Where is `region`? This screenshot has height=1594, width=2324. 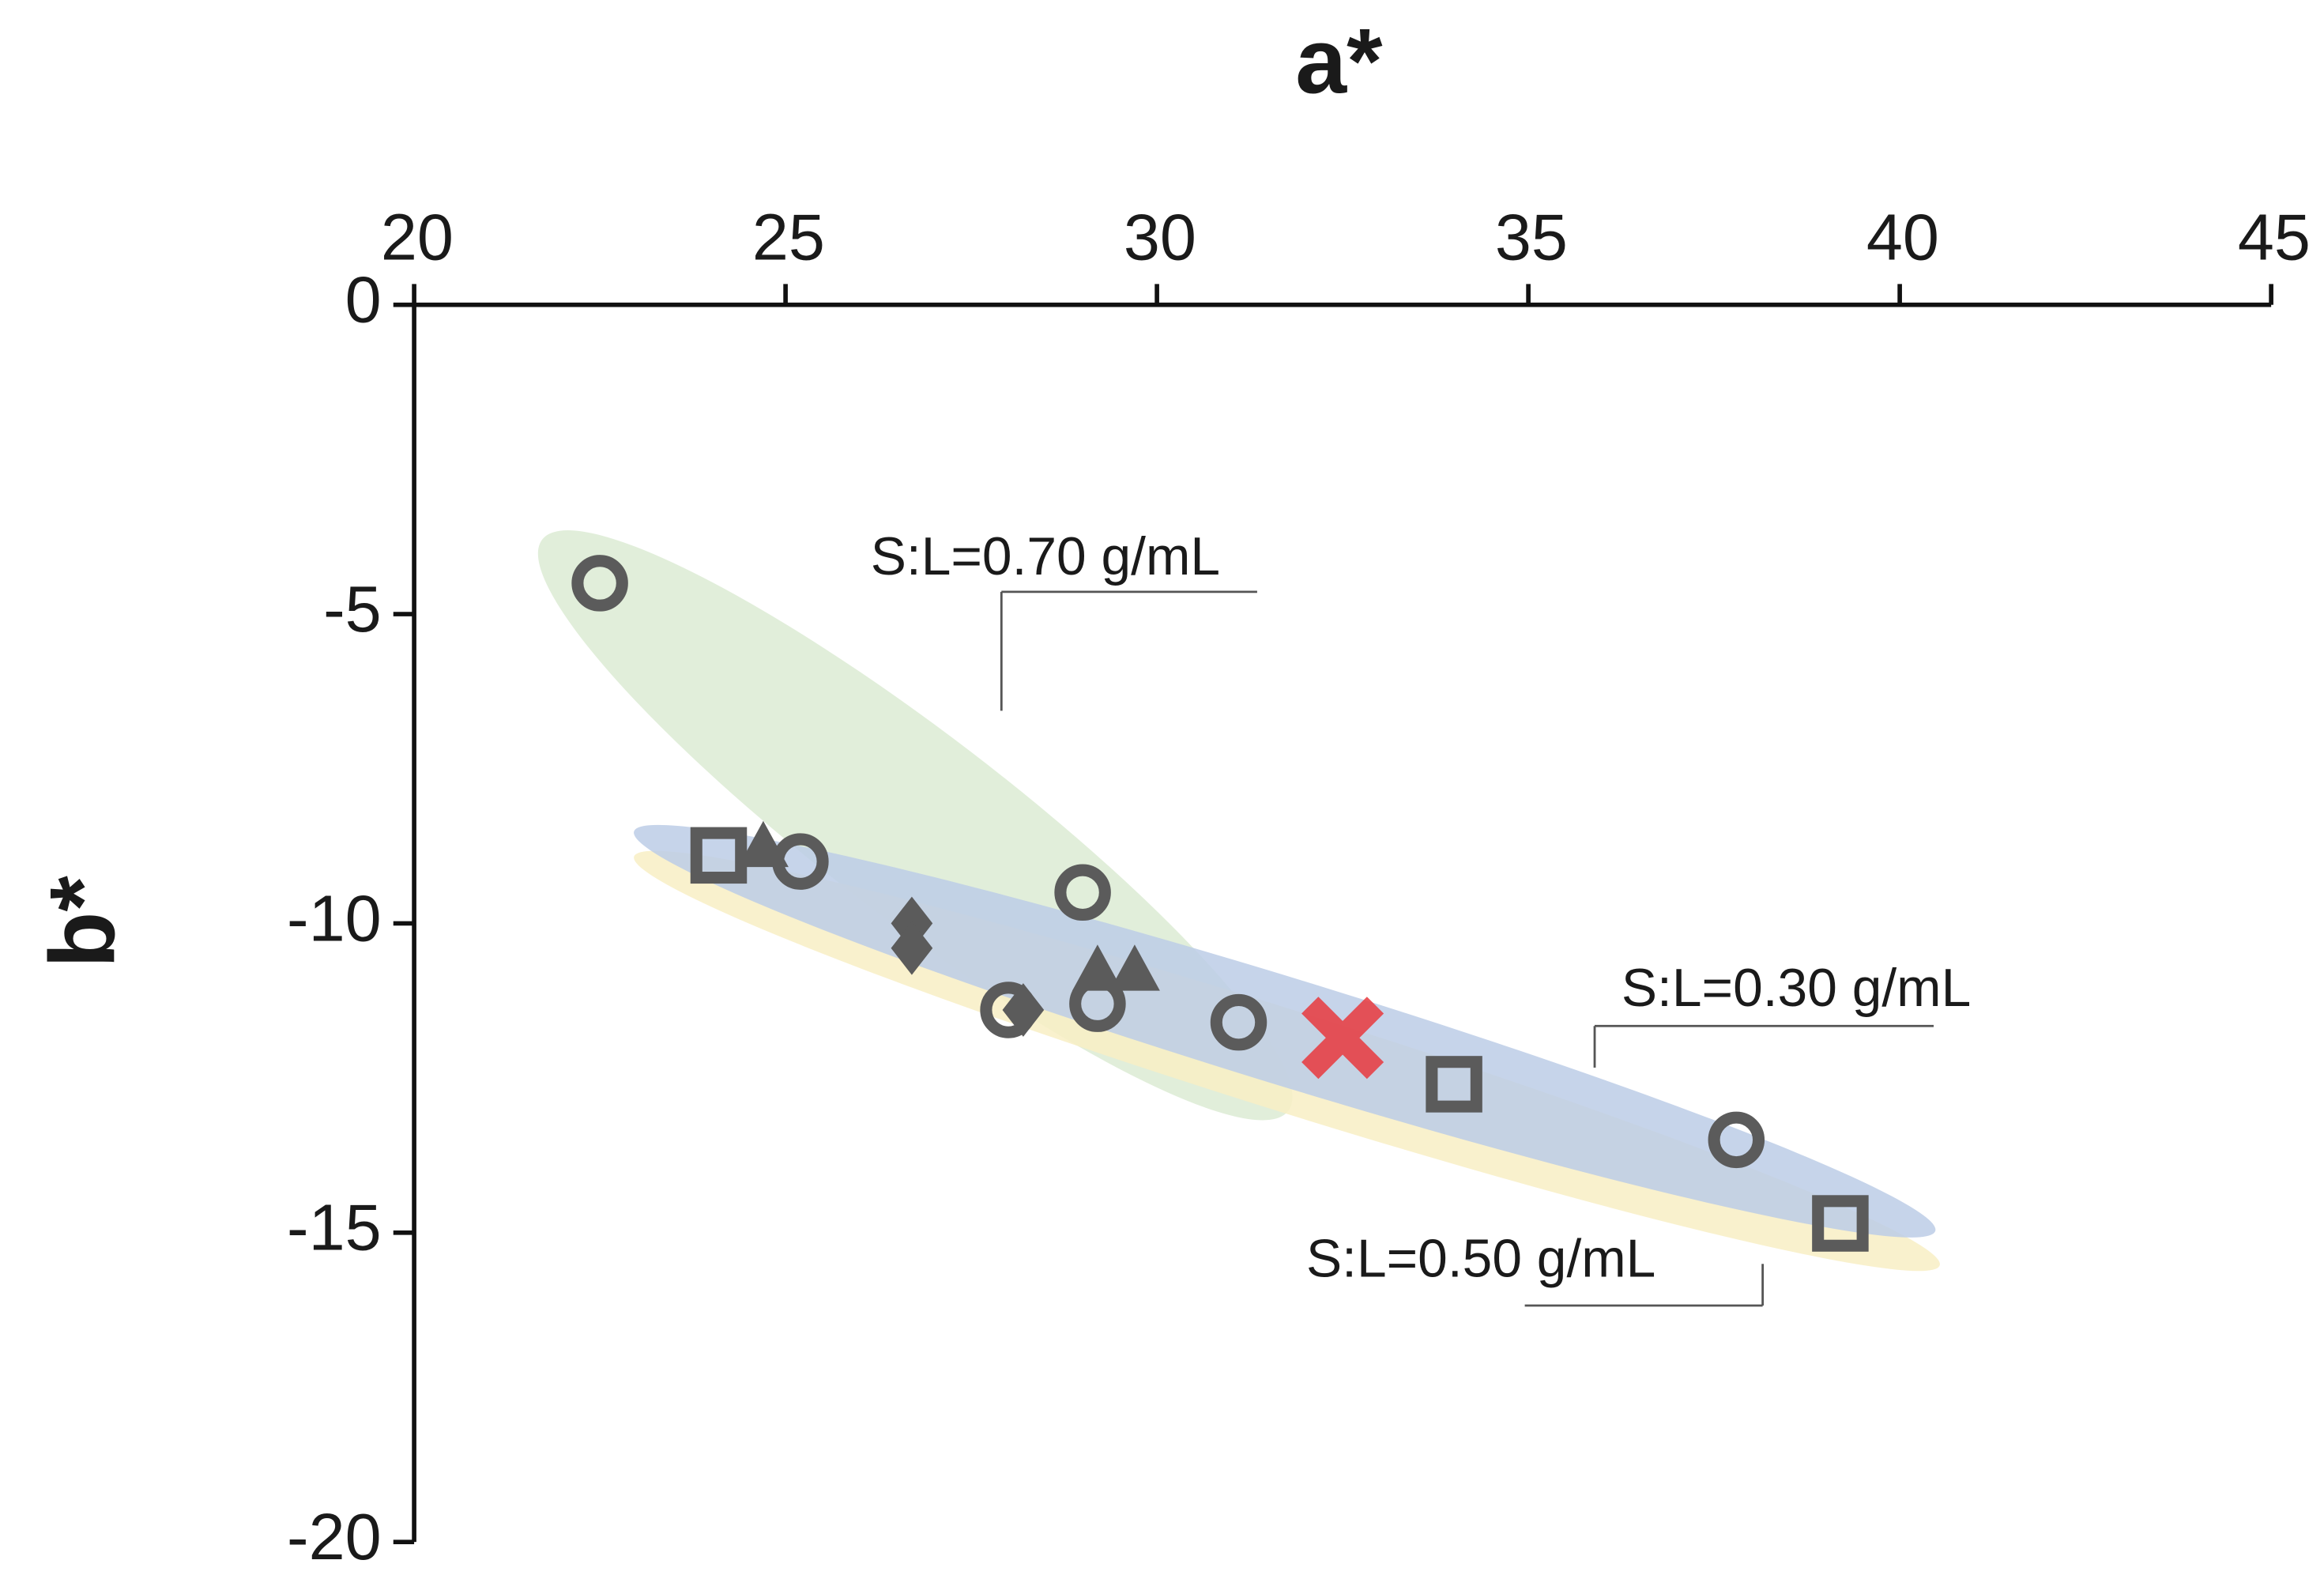 region is located at coordinates (1285, 1031).